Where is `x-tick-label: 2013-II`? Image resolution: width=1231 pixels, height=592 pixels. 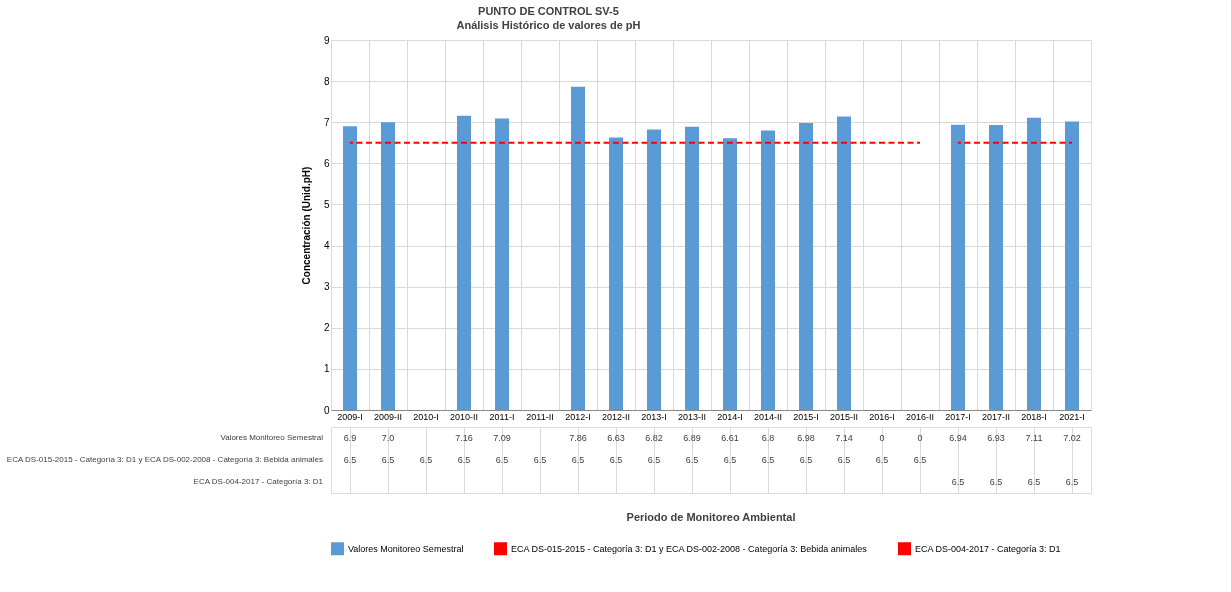
x-tick-label: 2013-II is located at coordinates (692, 416).